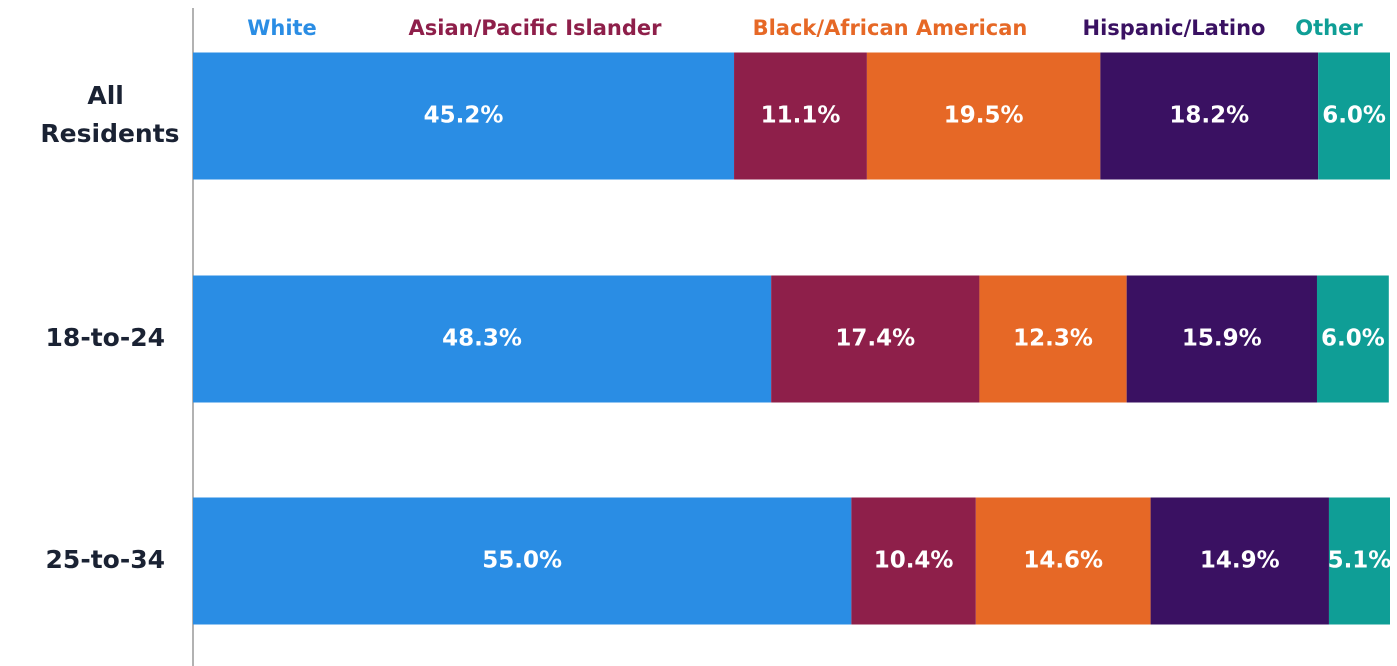 Image resolution: width=1397 pixels, height=666 pixels. I want to click on category-label: All Residents, so click(109, 114).